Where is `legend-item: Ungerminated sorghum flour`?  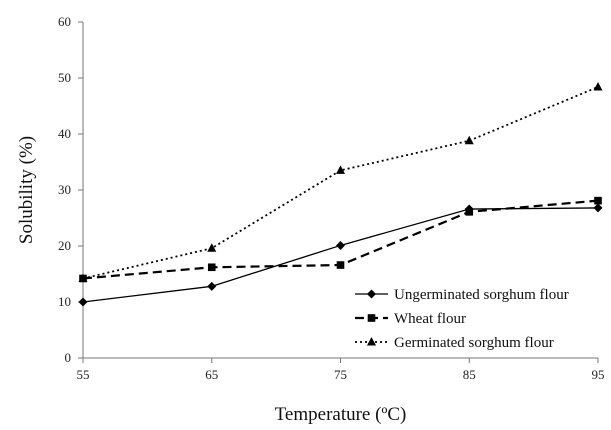
legend-item: Ungerminated sorghum flour is located at coordinates (462, 295).